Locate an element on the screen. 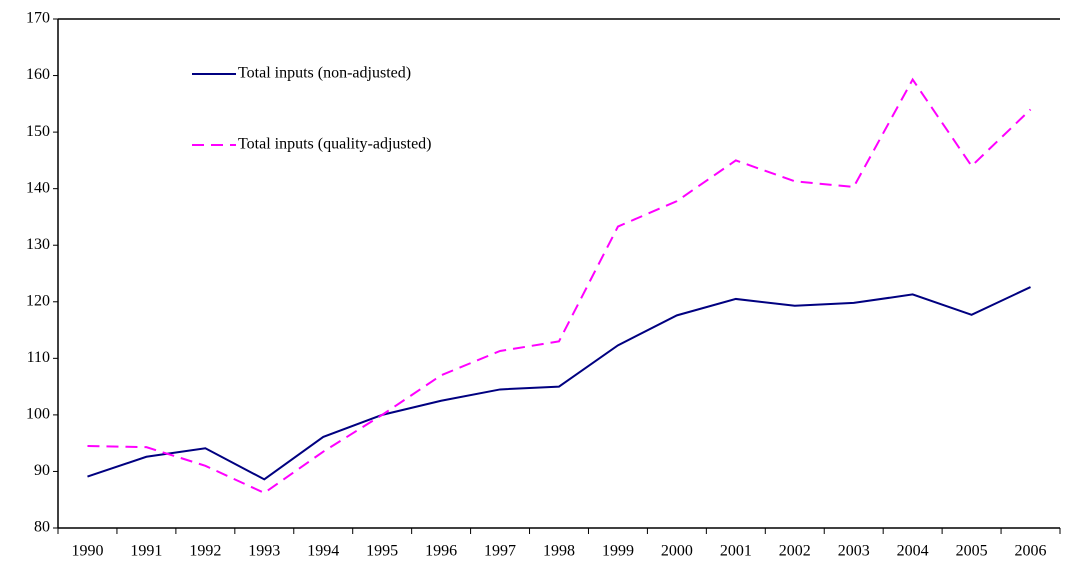 The width and height of the screenshot is (1066, 577). y-tick-label: 110 is located at coordinates (38, 357).